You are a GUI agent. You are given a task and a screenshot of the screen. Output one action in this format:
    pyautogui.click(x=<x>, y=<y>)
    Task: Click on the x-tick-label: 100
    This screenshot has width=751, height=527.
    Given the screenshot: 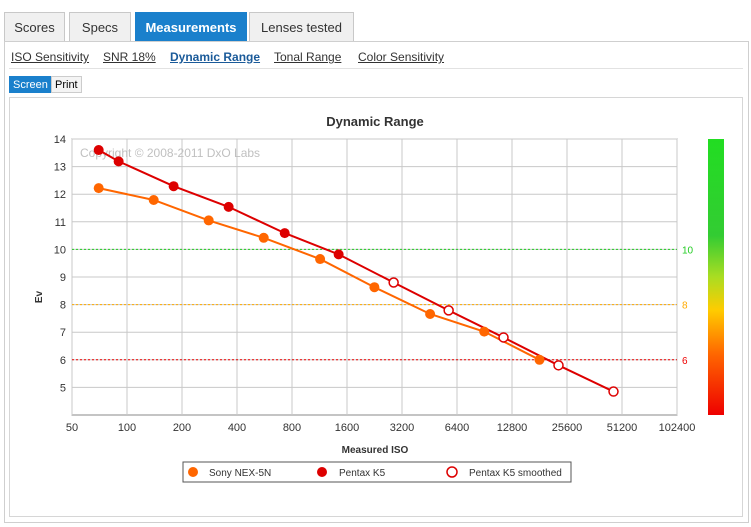 What is the action you would take?
    pyautogui.click(x=127, y=428)
    